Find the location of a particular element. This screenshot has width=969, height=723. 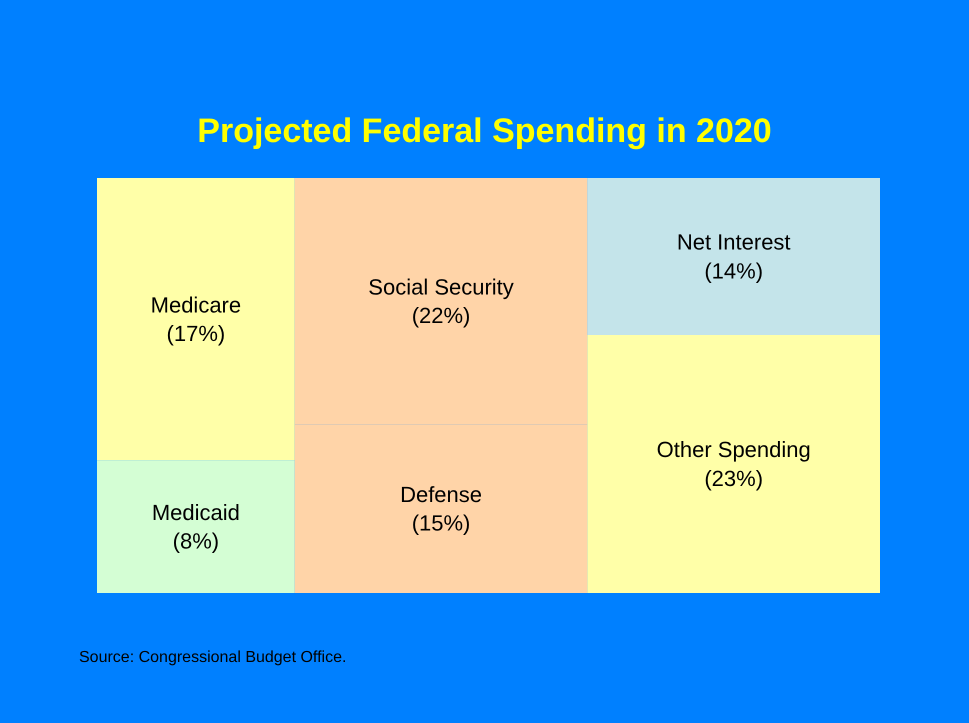

category-label: Medicaid is located at coordinates (196, 512).